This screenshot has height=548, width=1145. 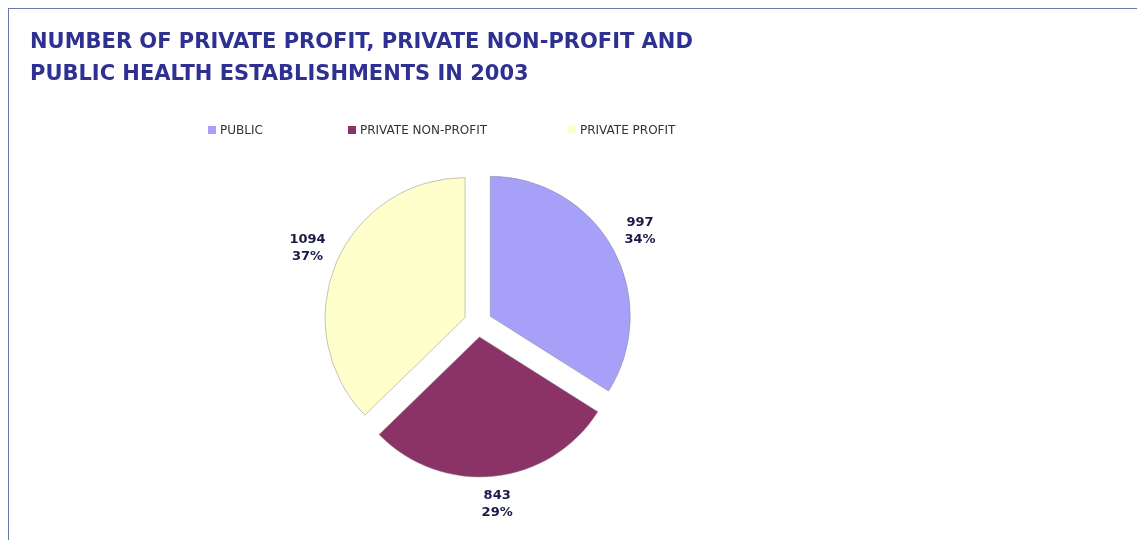 What do you see at coordinates (241, 130) in the screenshot?
I see `legend-label: PUBLIC` at bounding box center [241, 130].